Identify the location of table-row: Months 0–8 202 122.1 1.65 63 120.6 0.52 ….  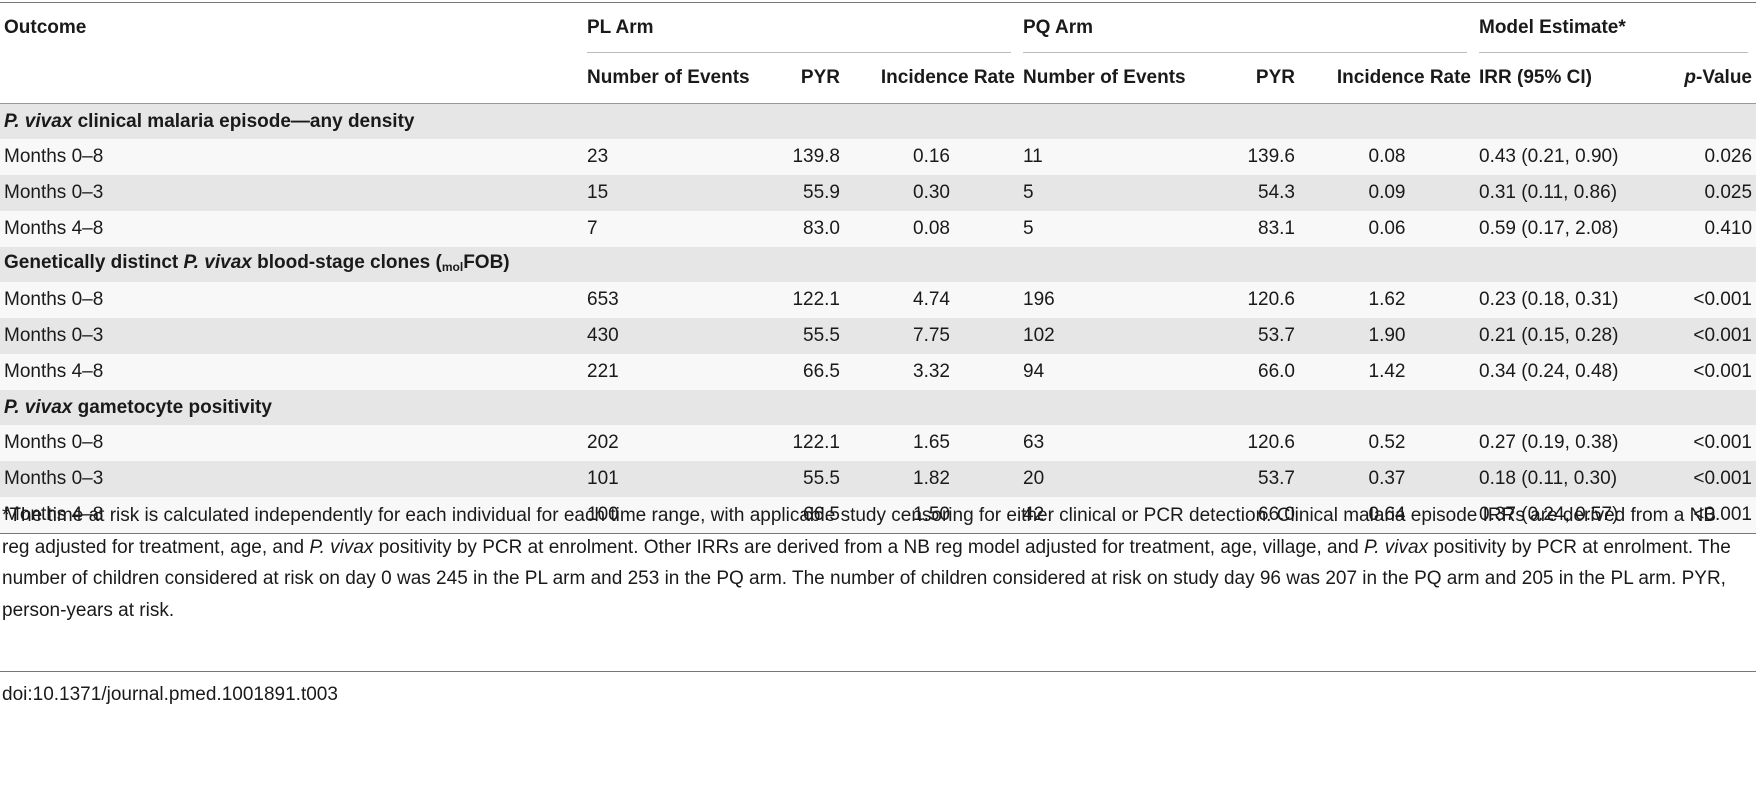
(878, 443).